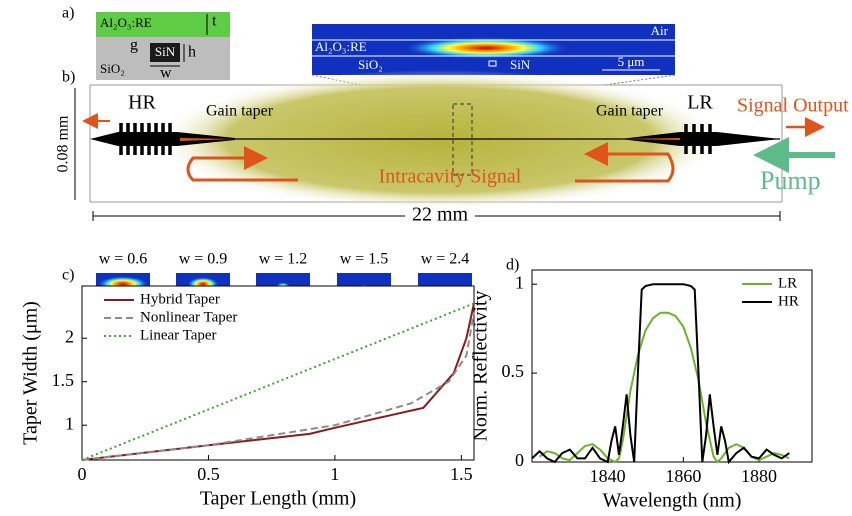 Image resolution: width=852 pixels, height=516 pixels. Describe the element at coordinates (793, 106) in the screenshot. I see `output-label: Signal Output` at that location.